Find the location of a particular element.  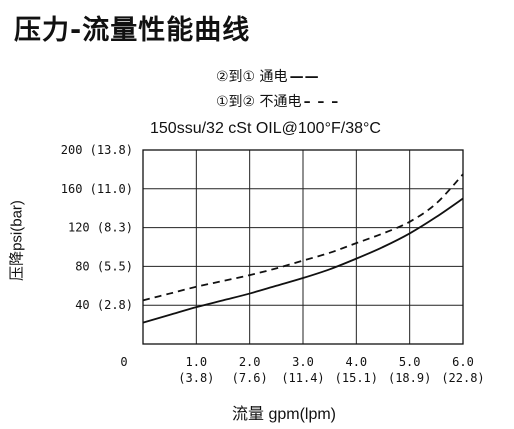

x-tick-label-5: 6.0 is located at coordinates (463, 362).